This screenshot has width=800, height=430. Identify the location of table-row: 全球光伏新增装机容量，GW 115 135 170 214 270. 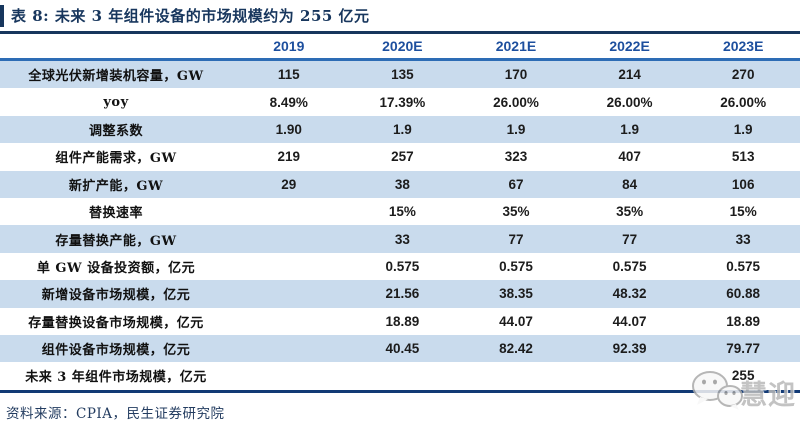
(400, 74).